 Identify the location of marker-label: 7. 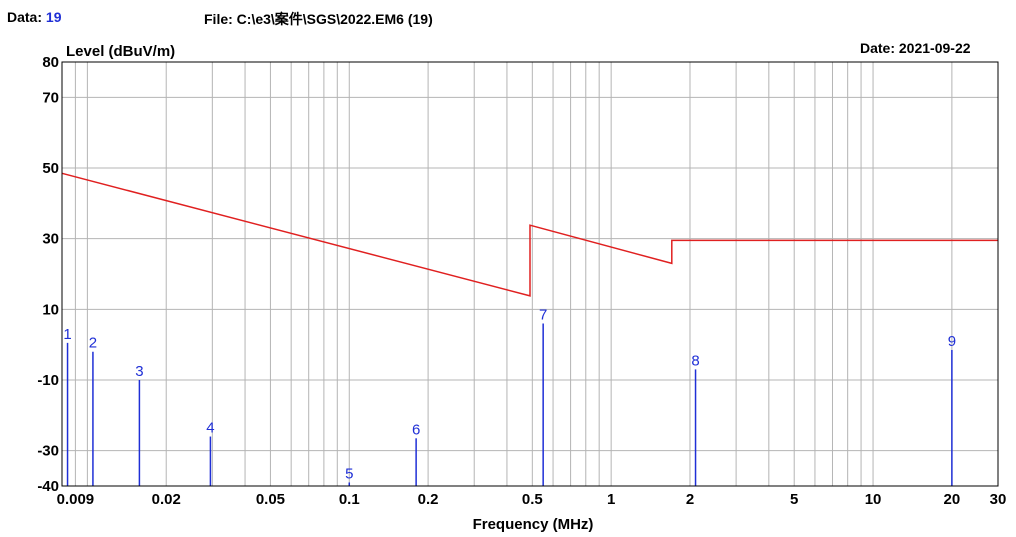
(543, 314).